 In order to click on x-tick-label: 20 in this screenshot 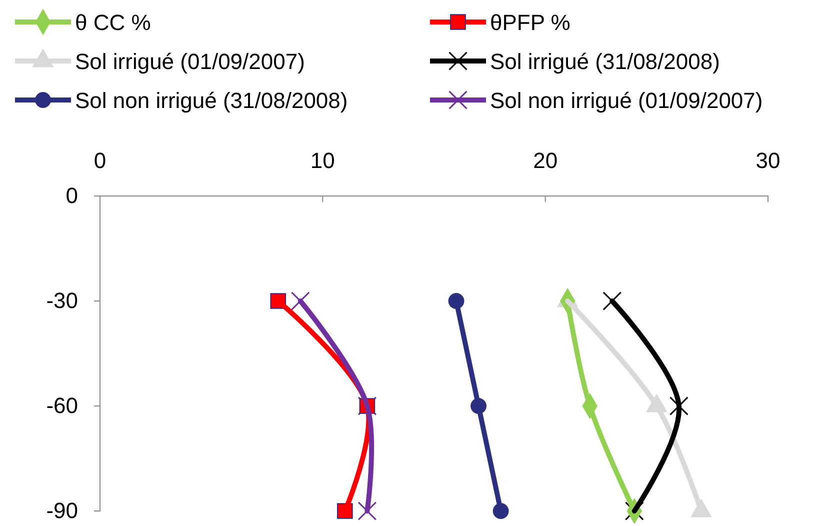, I will do `click(545, 160)`.